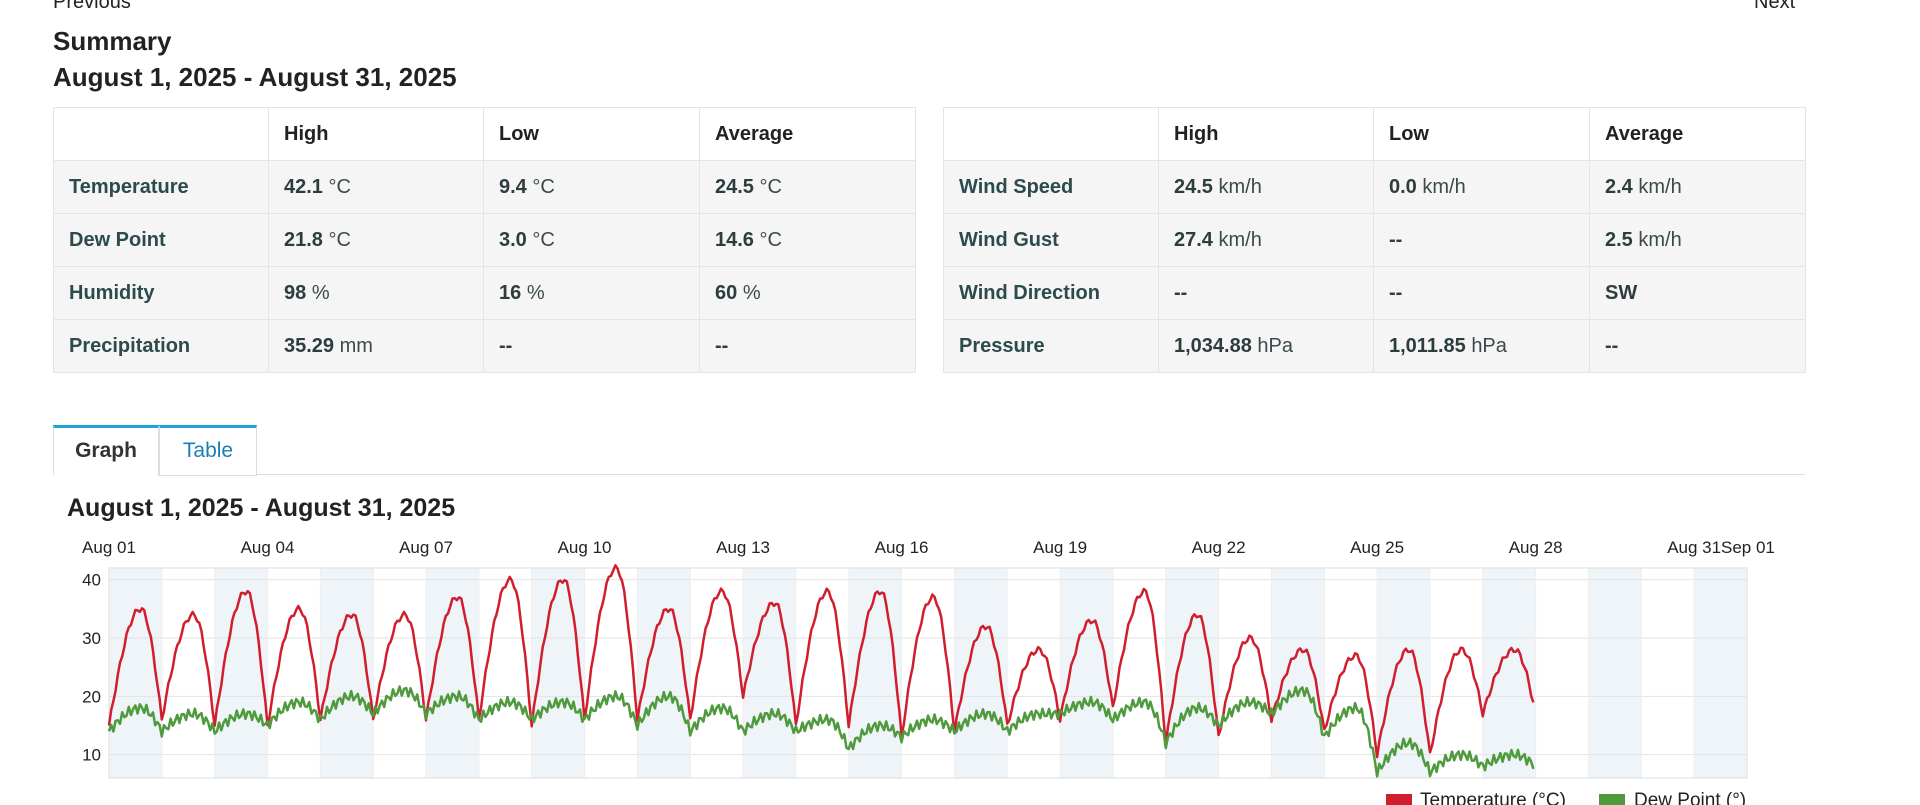 This screenshot has height=805, width=1920. Describe the element at coordinates (91, 696) in the screenshot. I see `y-tick-label: 20` at that location.